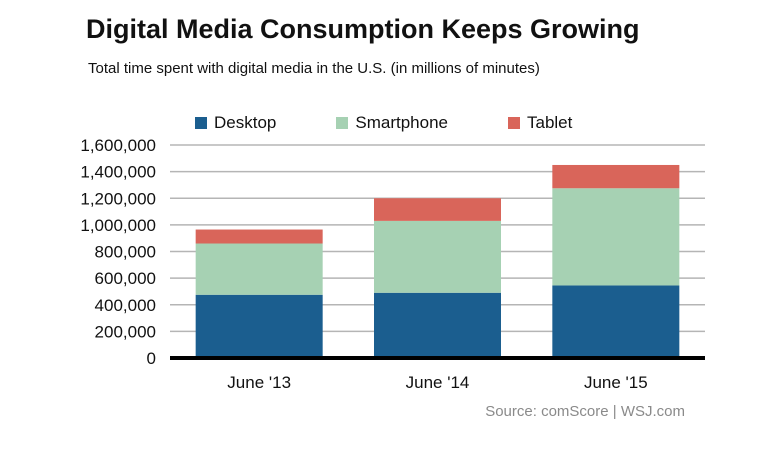 This screenshot has width=769, height=454. What do you see at coordinates (125, 252) in the screenshot?
I see `y-tick-label: 800,000` at bounding box center [125, 252].